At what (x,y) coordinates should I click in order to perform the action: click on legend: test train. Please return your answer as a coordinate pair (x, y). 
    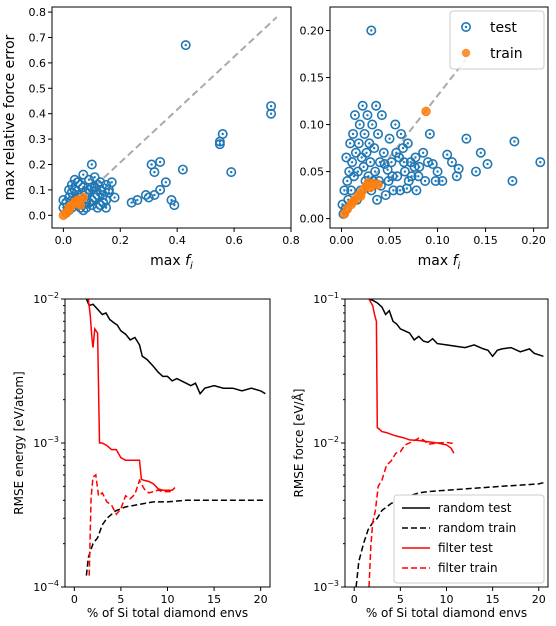
    Looking at the image, I should click on (497, 40).